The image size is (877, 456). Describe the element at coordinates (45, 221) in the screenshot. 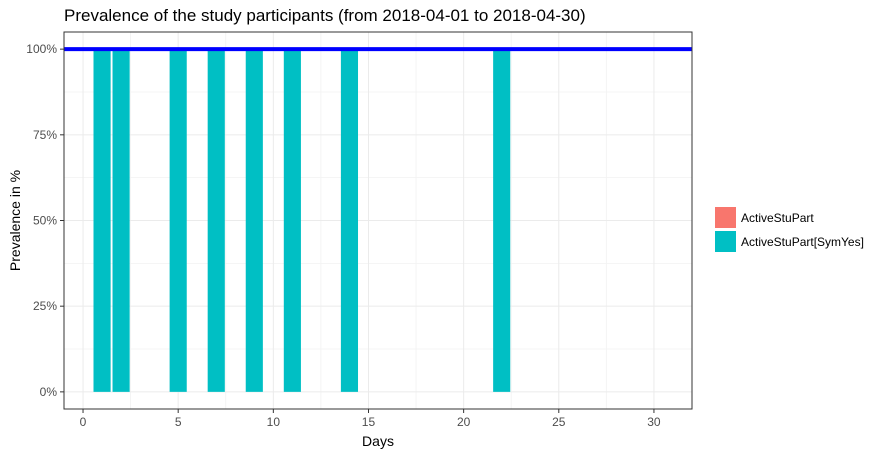

I see `y-tick-label: 50%` at that location.